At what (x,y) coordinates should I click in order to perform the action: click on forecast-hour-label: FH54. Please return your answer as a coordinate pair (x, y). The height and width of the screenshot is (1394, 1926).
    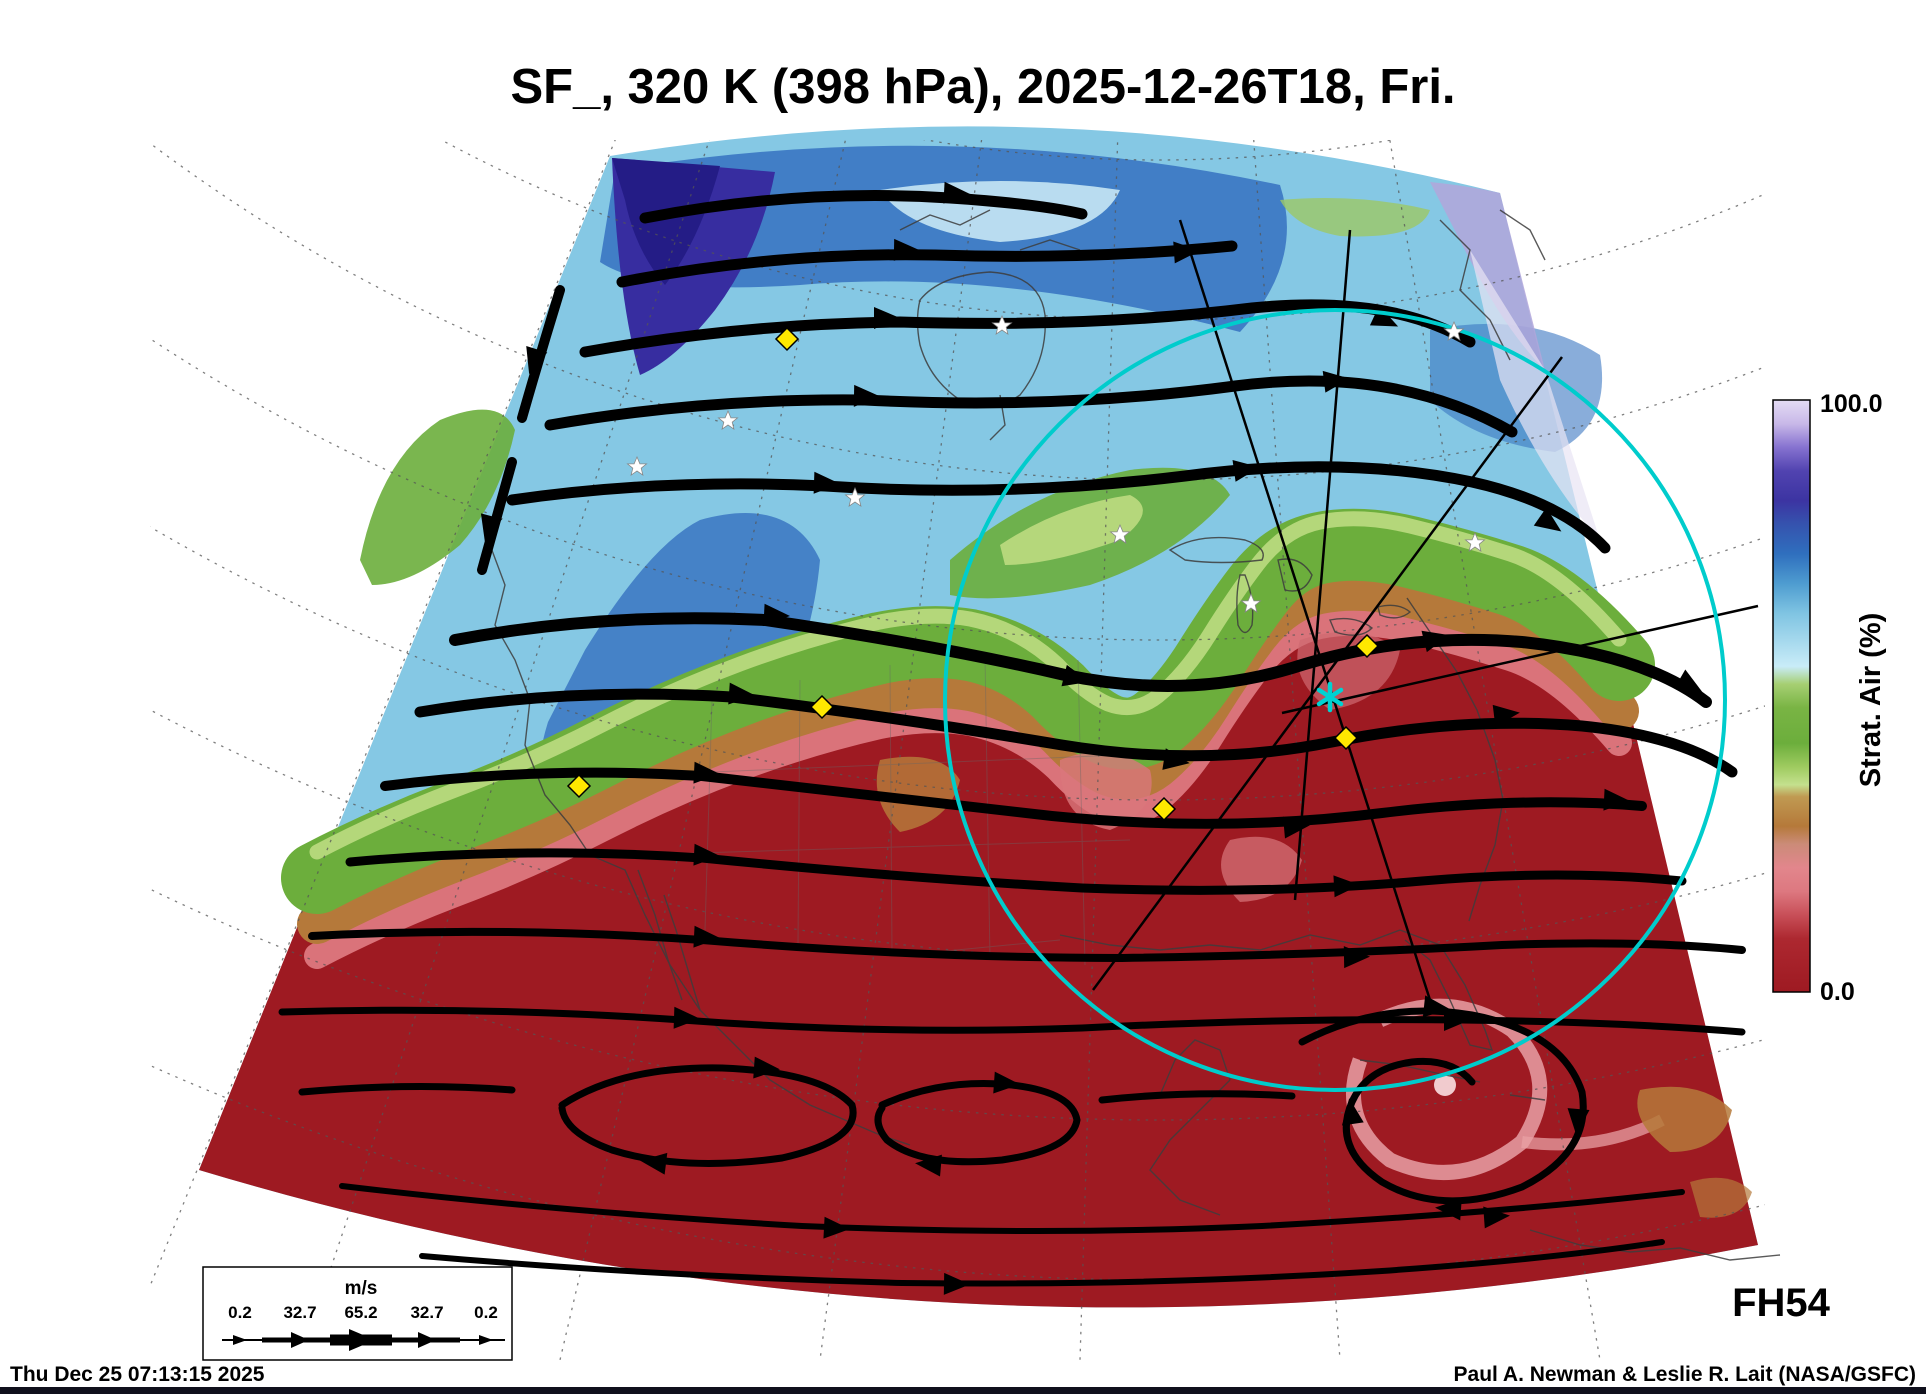
    Looking at the image, I should click on (1781, 1303).